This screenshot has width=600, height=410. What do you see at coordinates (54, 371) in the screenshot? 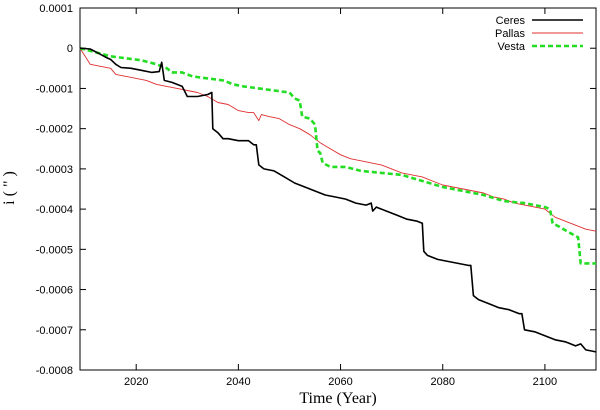
I see `y-tick-label: -0.0008` at bounding box center [54, 371].